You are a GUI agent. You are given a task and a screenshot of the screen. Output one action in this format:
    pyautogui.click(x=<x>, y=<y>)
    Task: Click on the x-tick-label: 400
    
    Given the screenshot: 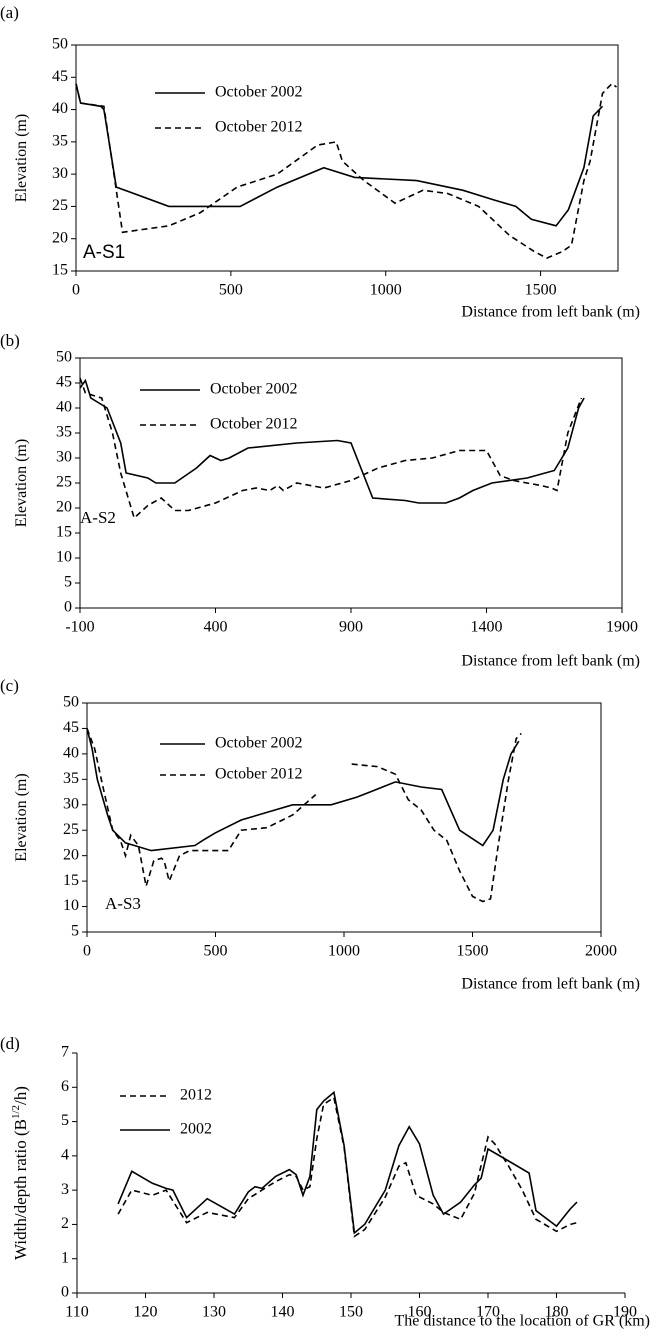 What is the action you would take?
    pyautogui.click(x=216, y=627)
    